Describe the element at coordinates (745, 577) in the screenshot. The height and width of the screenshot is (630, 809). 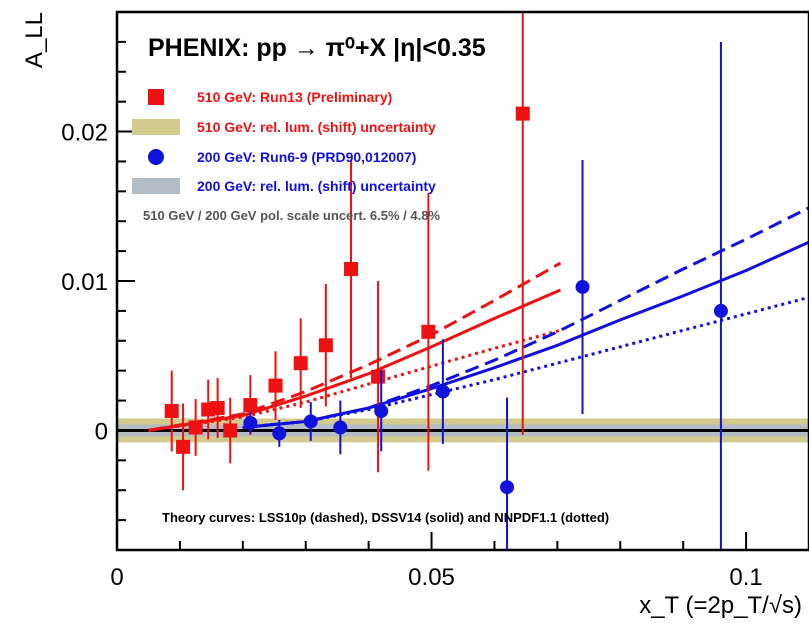
I see `x-tick-label: 0.1` at that location.